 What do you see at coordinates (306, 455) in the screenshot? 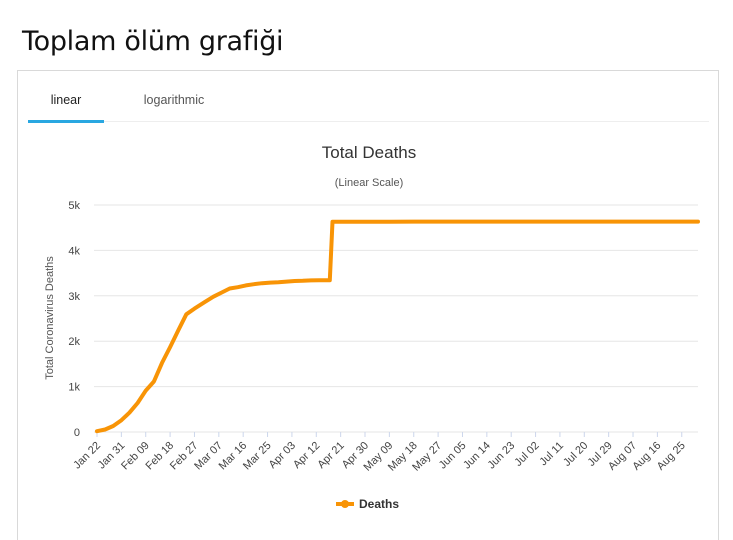
I see `x-tick-label: Apr 12` at bounding box center [306, 455].